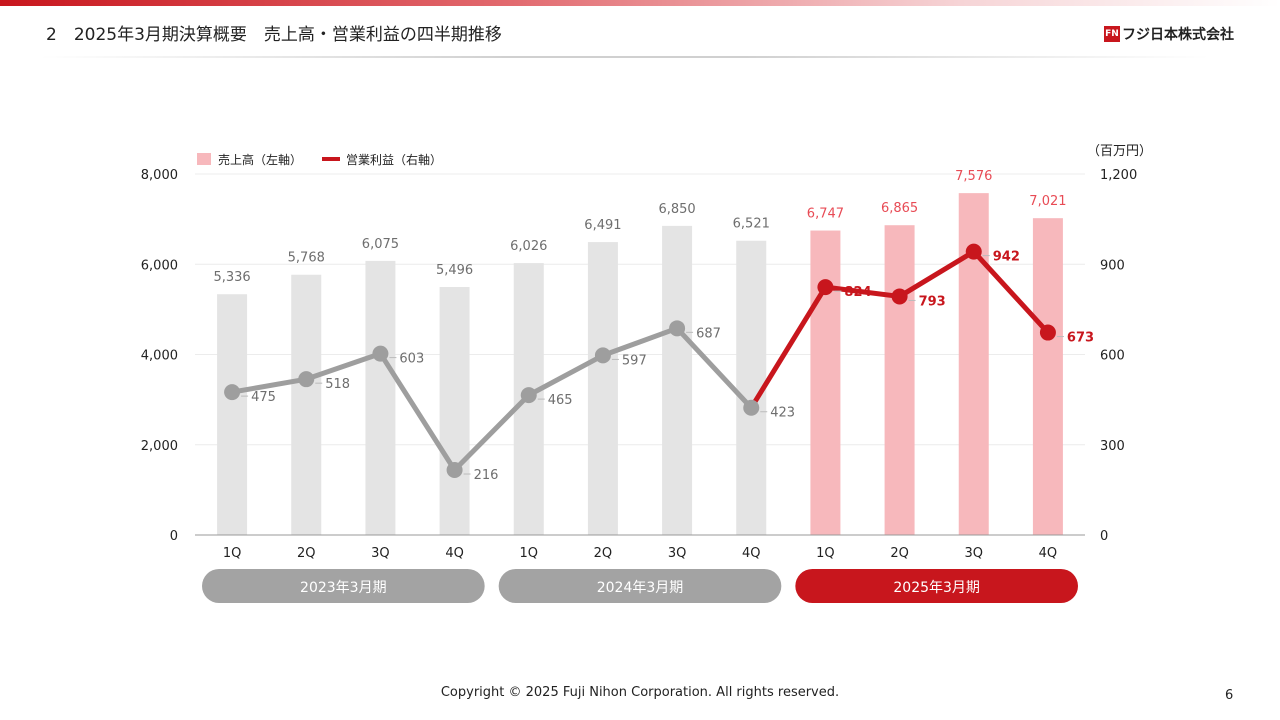  I want to click on logo-text: フジ日本株式会社, so click(1178, 35).